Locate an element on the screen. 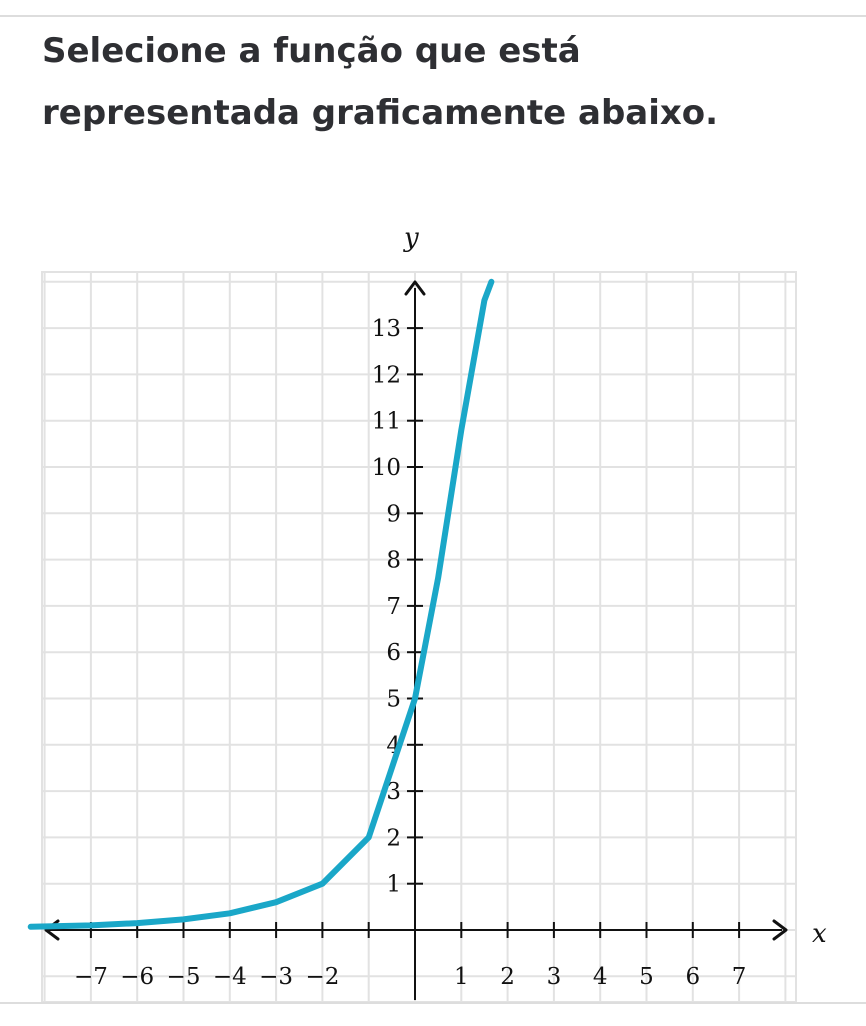 Image resolution: width=866 pixels, height=1026 pixels. y-tick-label: 9 is located at coordinates (393, 514).